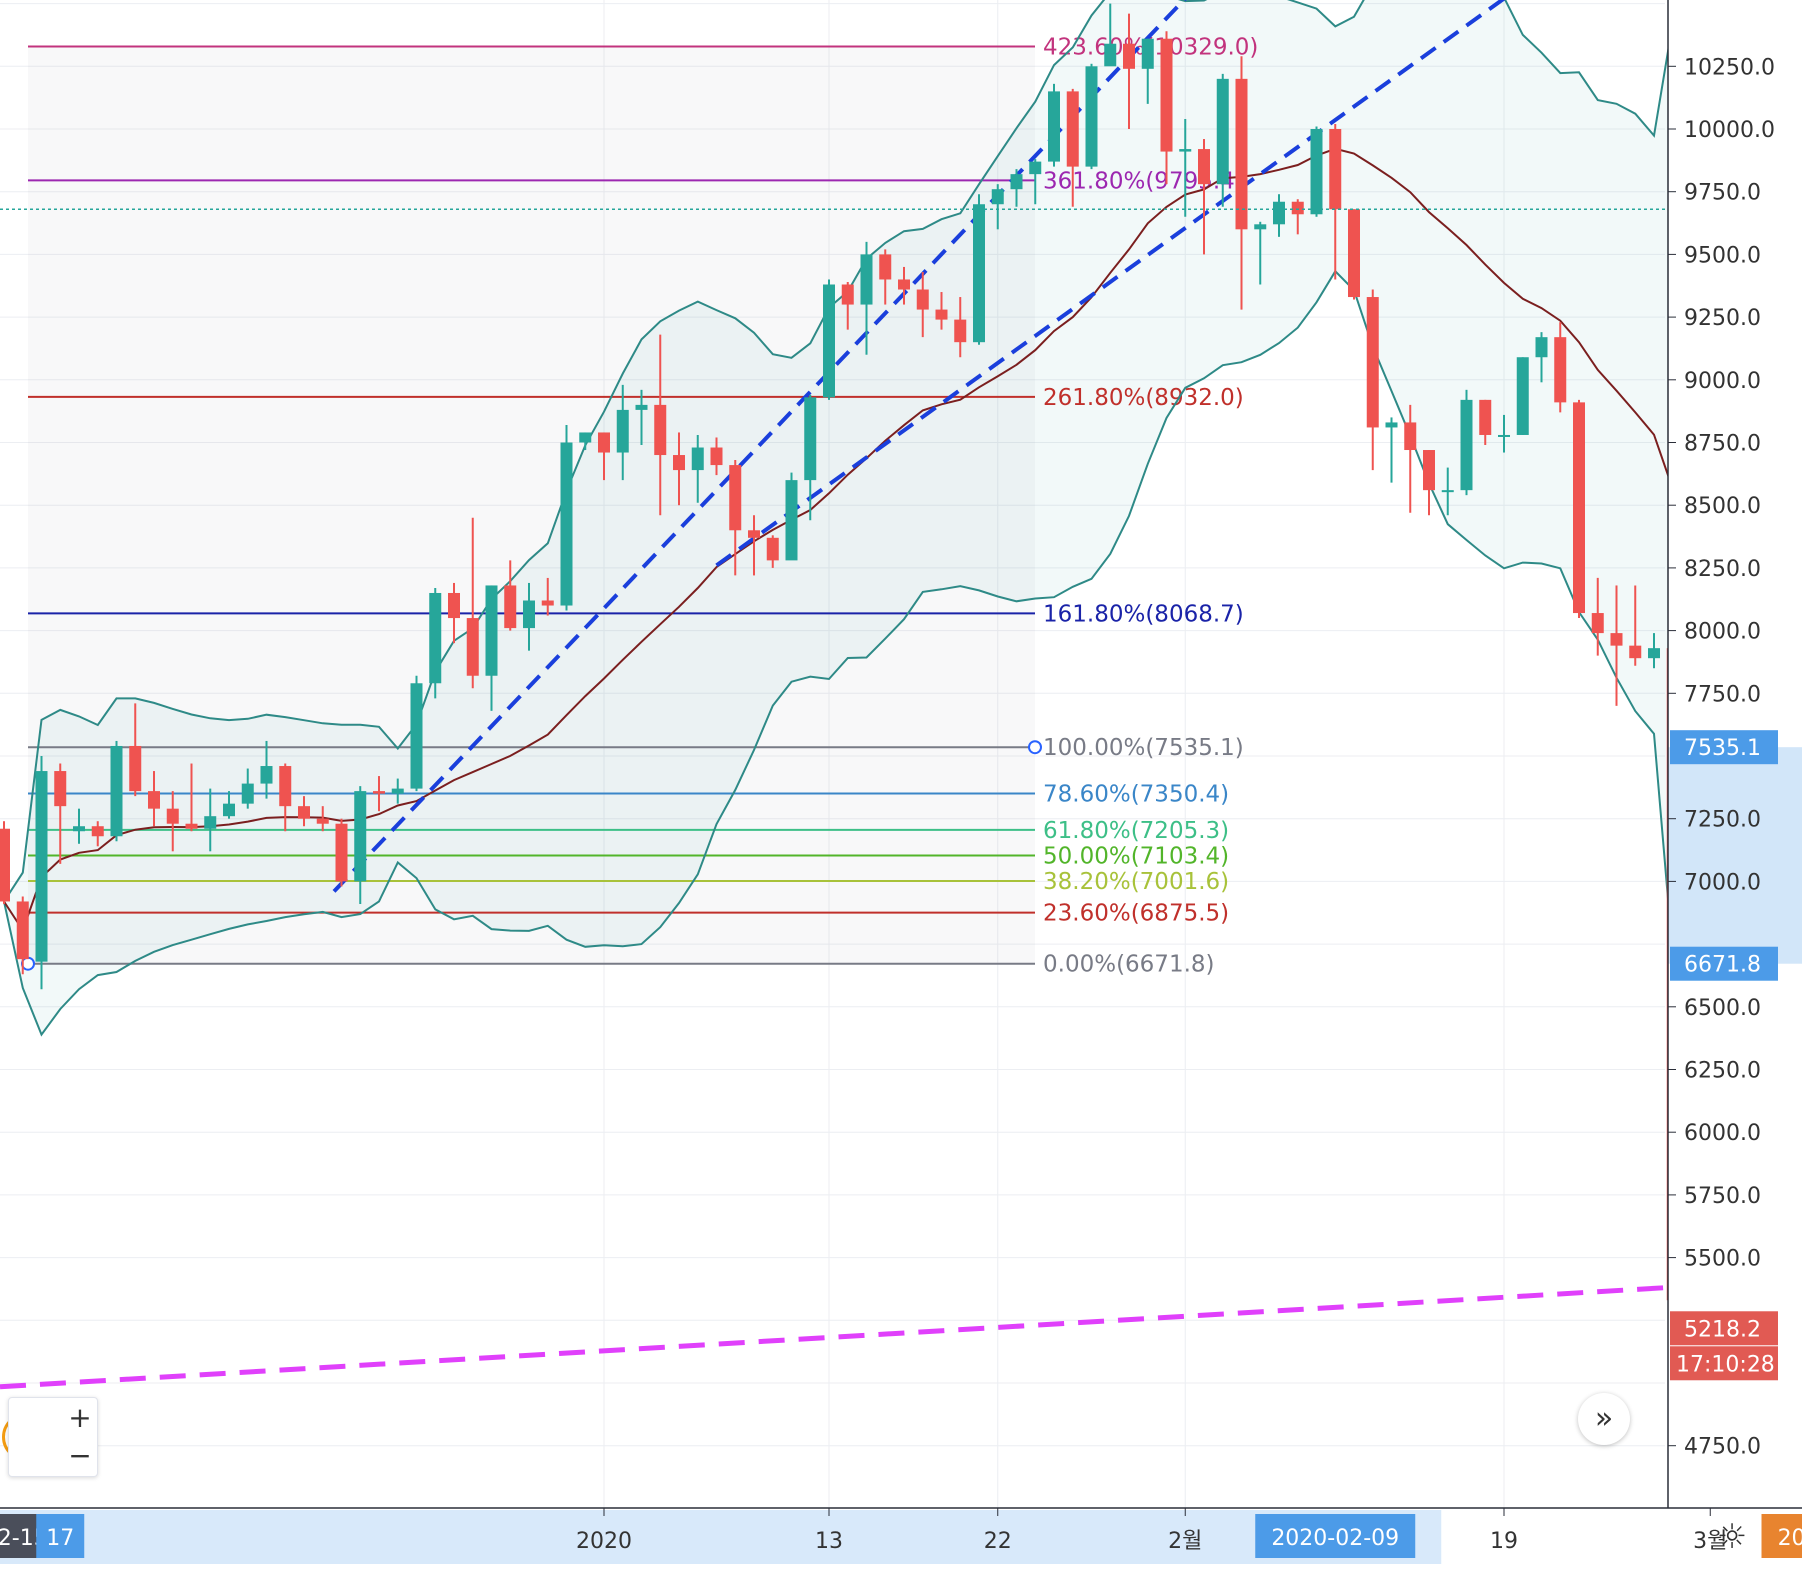 The width and height of the screenshot is (1802, 1576). I want to click on settings-gear-icon: ☼, so click(1732, 1537).